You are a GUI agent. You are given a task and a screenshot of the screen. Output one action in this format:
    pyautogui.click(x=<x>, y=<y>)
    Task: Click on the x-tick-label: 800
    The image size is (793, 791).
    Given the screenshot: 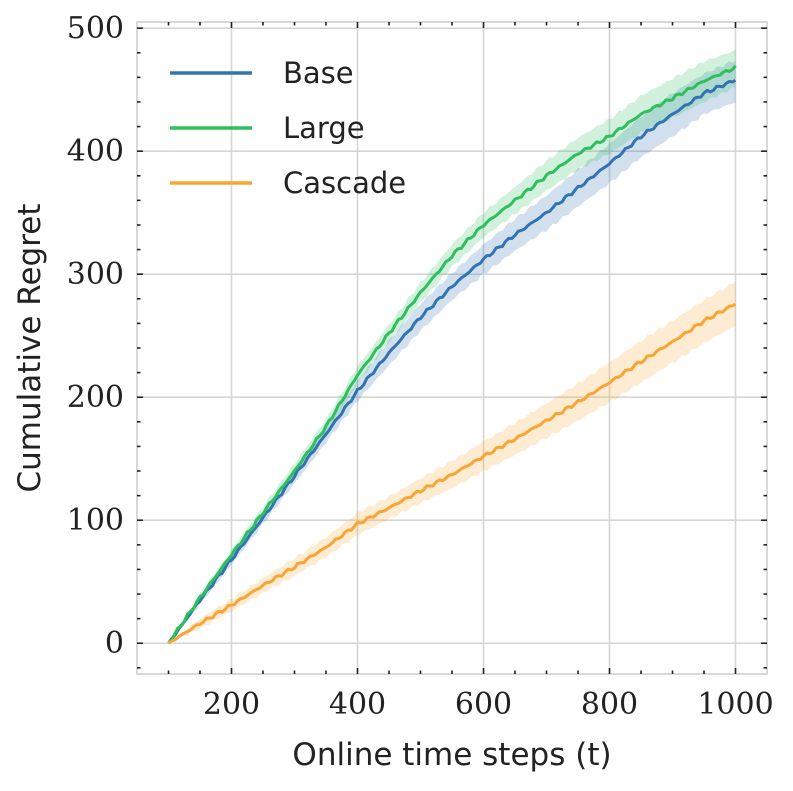 What is the action you would take?
    pyautogui.click(x=609, y=704)
    